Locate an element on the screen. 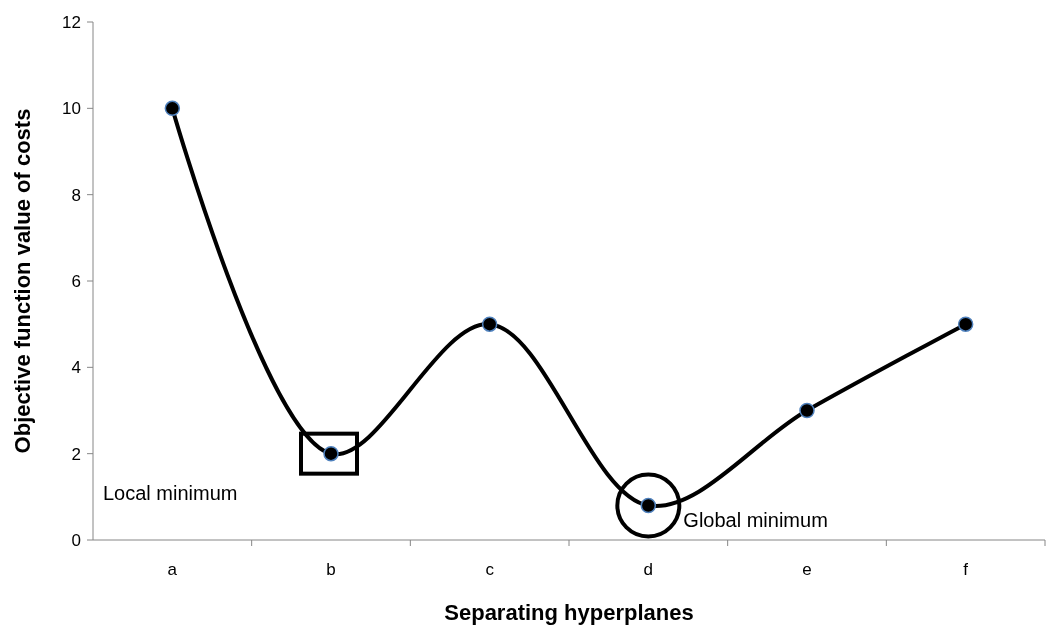 The height and width of the screenshot is (632, 1062). annotation: Local minimum is located at coordinates (170, 493).